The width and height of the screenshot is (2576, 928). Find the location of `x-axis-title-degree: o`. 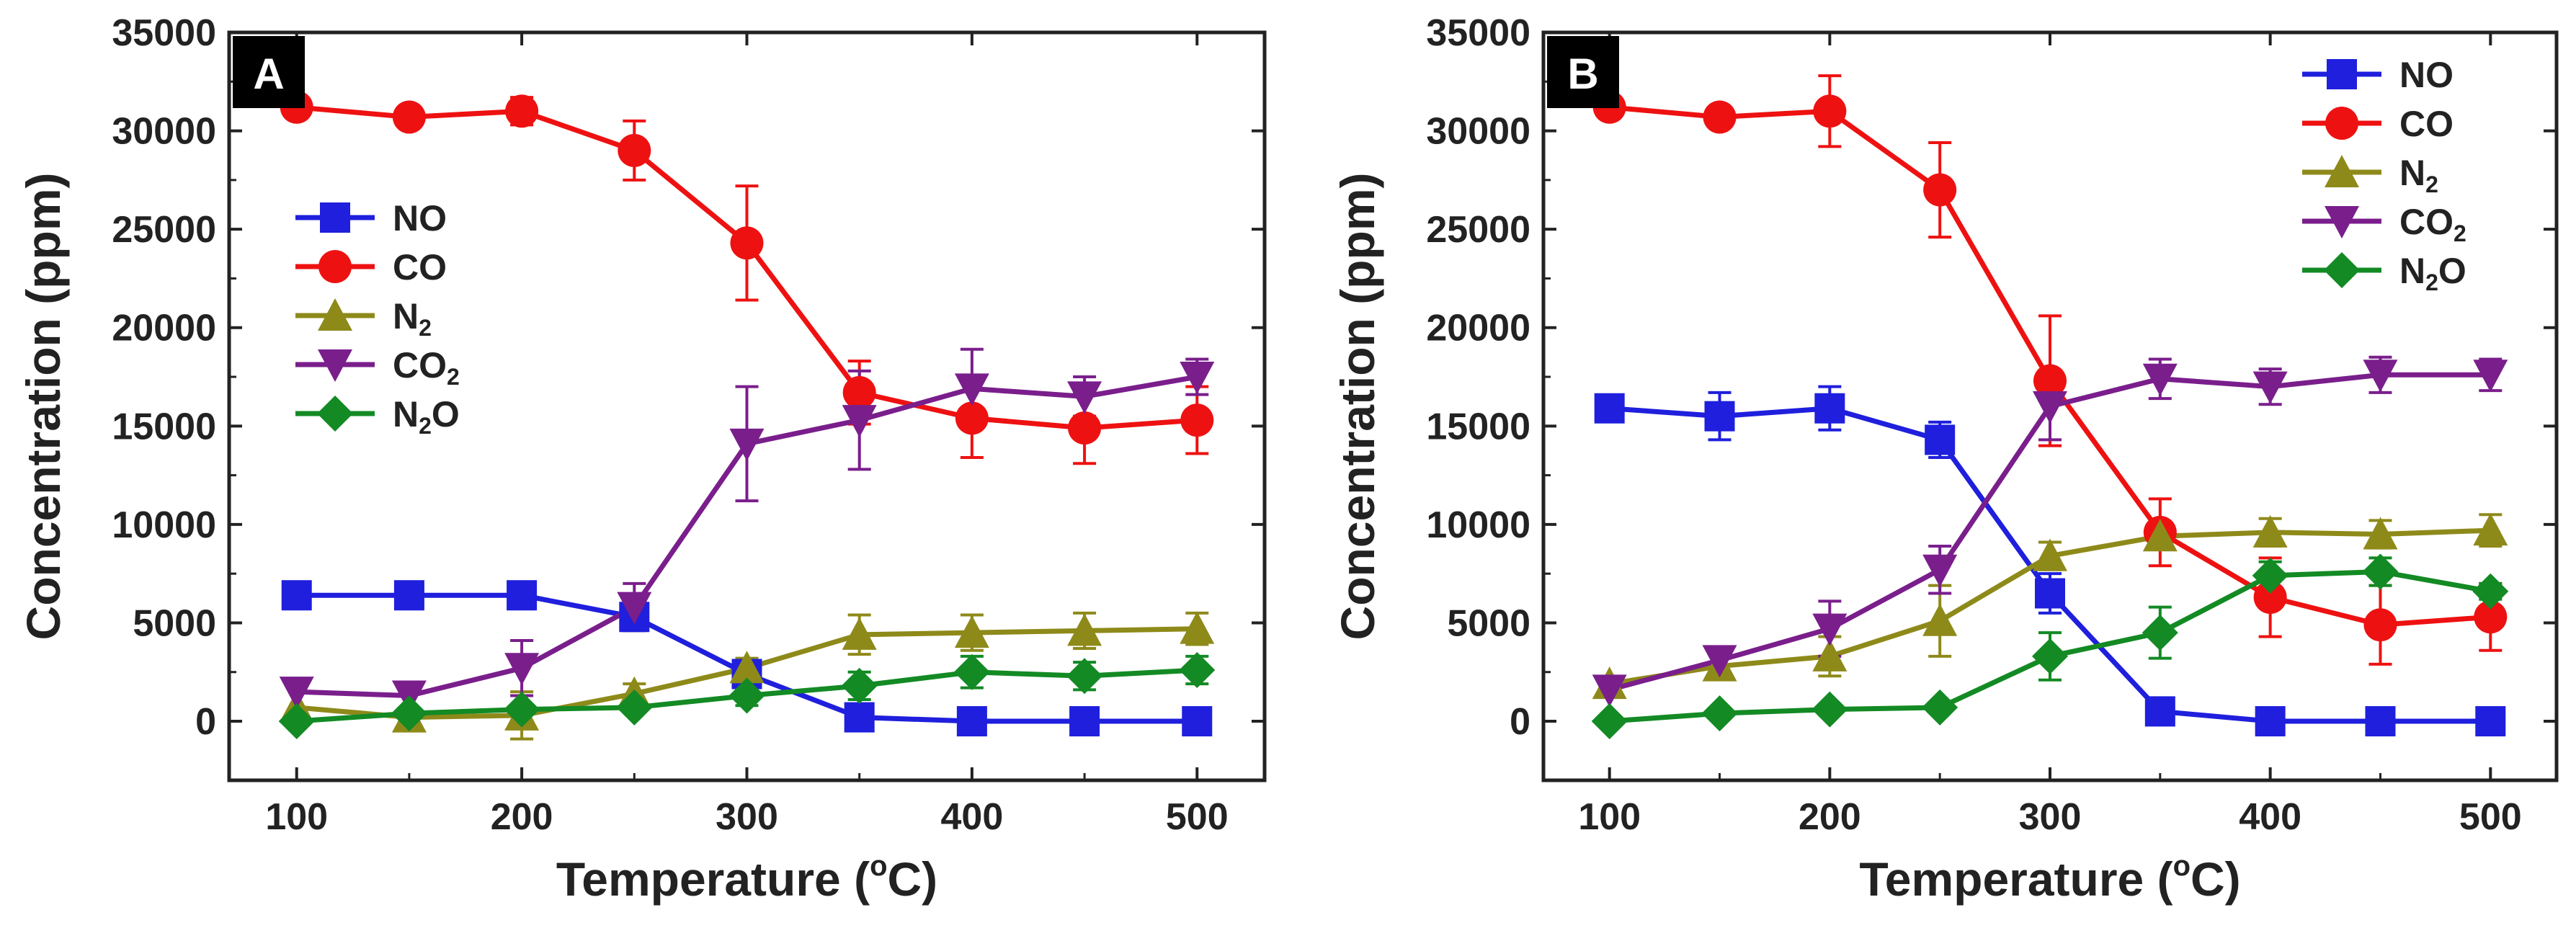

x-axis-title-degree: o is located at coordinates (2182, 866).